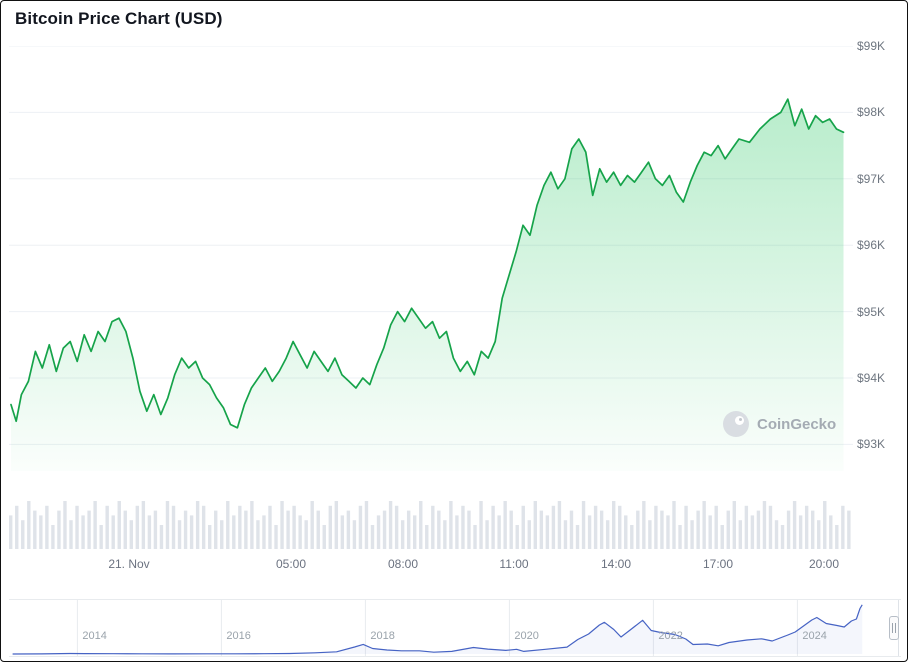  Describe the element at coordinates (94, 636) in the screenshot. I see `navigator-year-label: 2014` at that location.